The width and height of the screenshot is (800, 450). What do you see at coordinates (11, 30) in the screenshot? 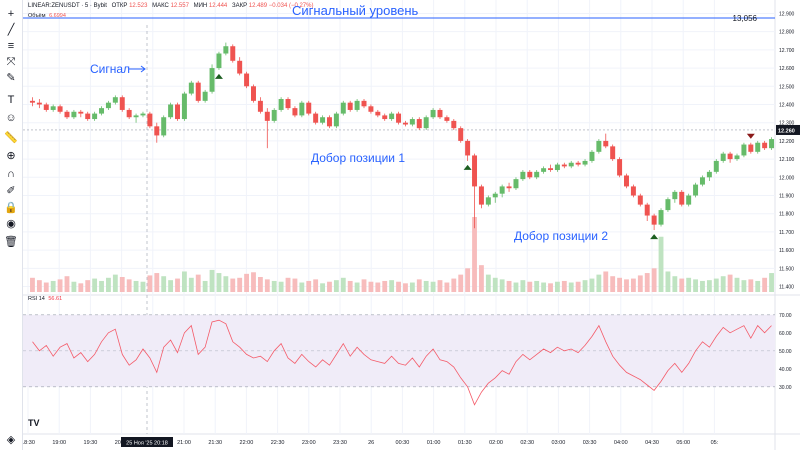
I see `trend-line-icon: ╱` at bounding box center [11, 30].